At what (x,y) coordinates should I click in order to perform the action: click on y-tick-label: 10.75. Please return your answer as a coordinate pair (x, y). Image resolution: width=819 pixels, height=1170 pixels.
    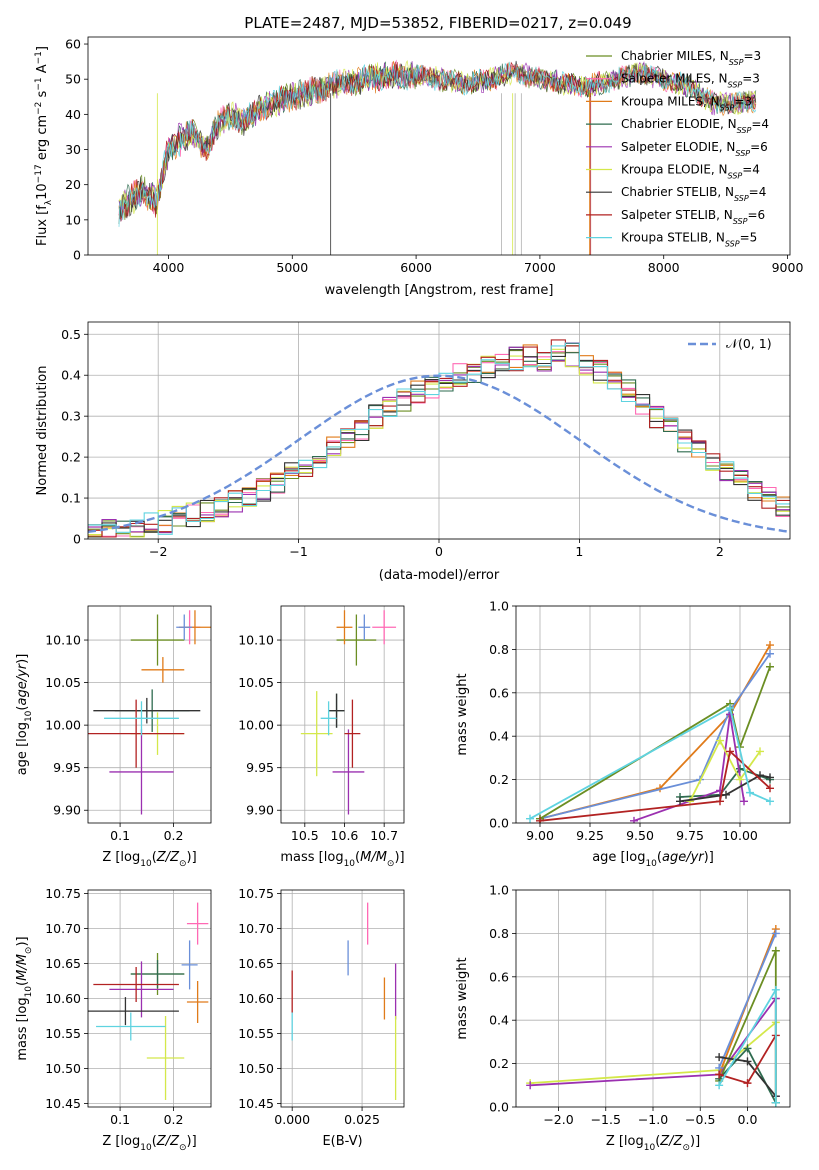
    Looking at the image, I should click on (63, 893).